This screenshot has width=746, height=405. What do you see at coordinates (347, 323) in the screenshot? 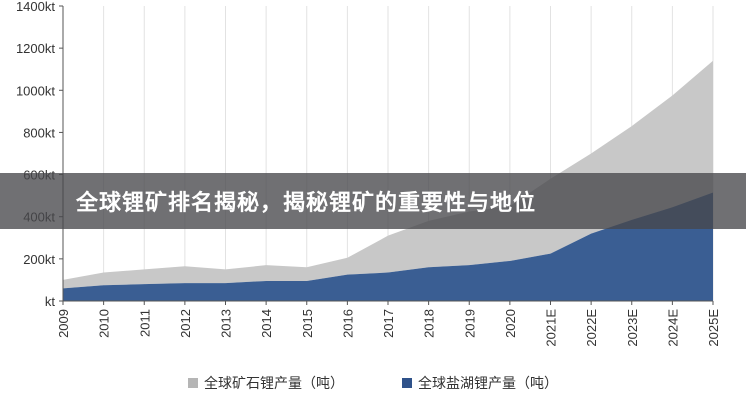
I see `x-tick-label: 2016` at bounding box center [347, 323].